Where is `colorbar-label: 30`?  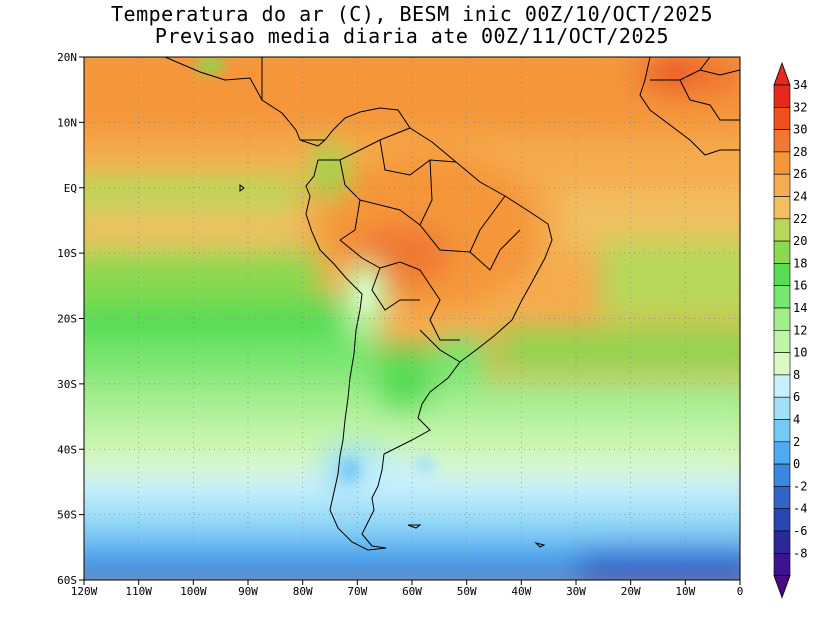
colorbar-label: 30 is located at coordinates (800, 130).